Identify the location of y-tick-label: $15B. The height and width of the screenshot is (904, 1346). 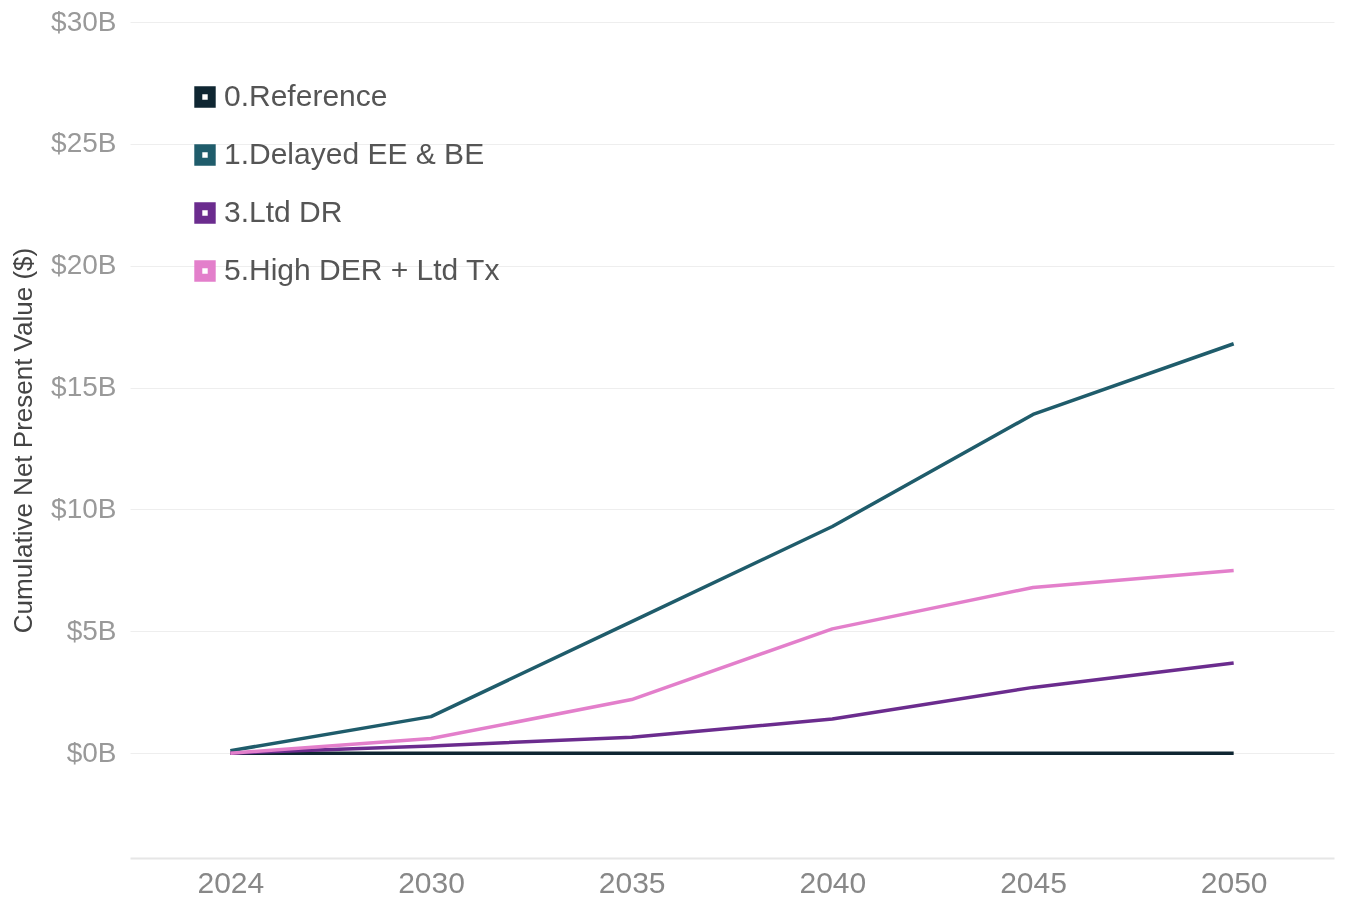
(84, 387).